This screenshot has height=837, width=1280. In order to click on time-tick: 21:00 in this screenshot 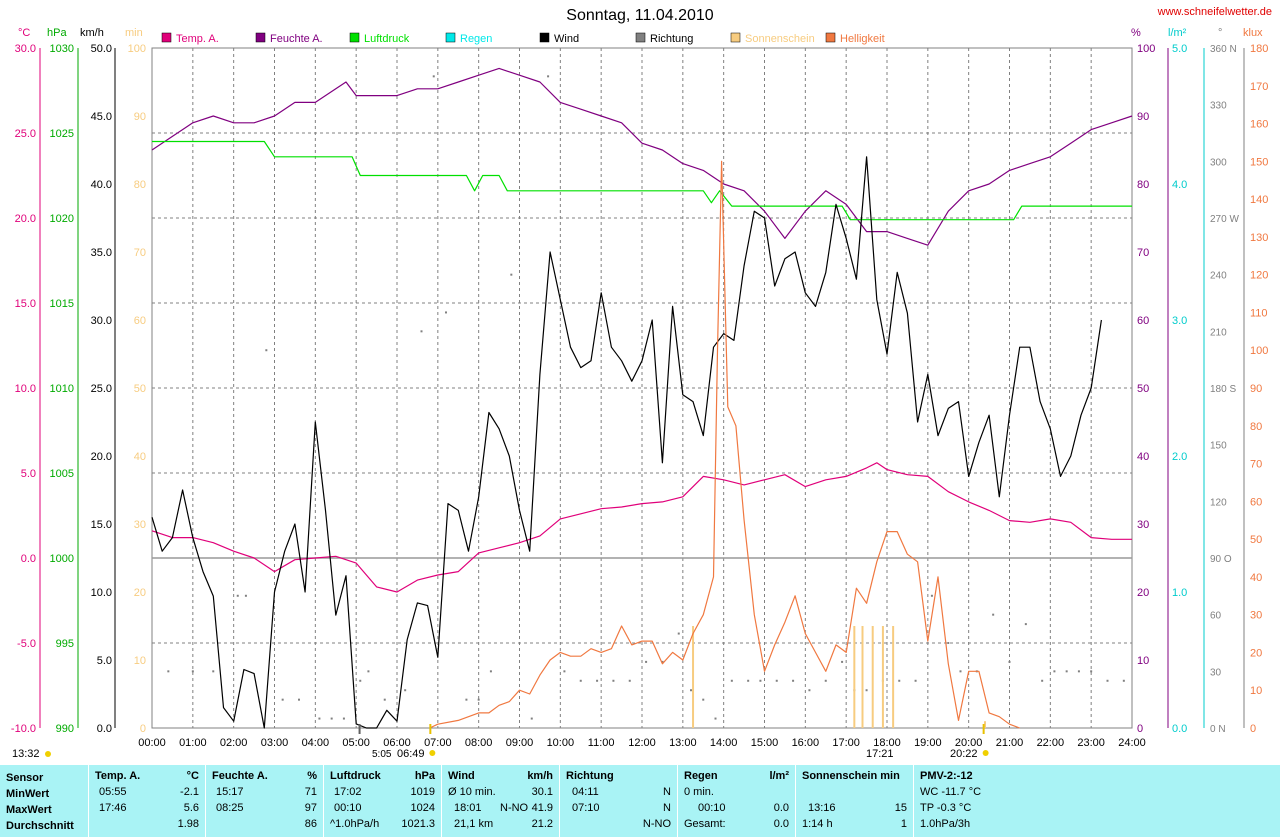, I will do `click(1010, 743)`.